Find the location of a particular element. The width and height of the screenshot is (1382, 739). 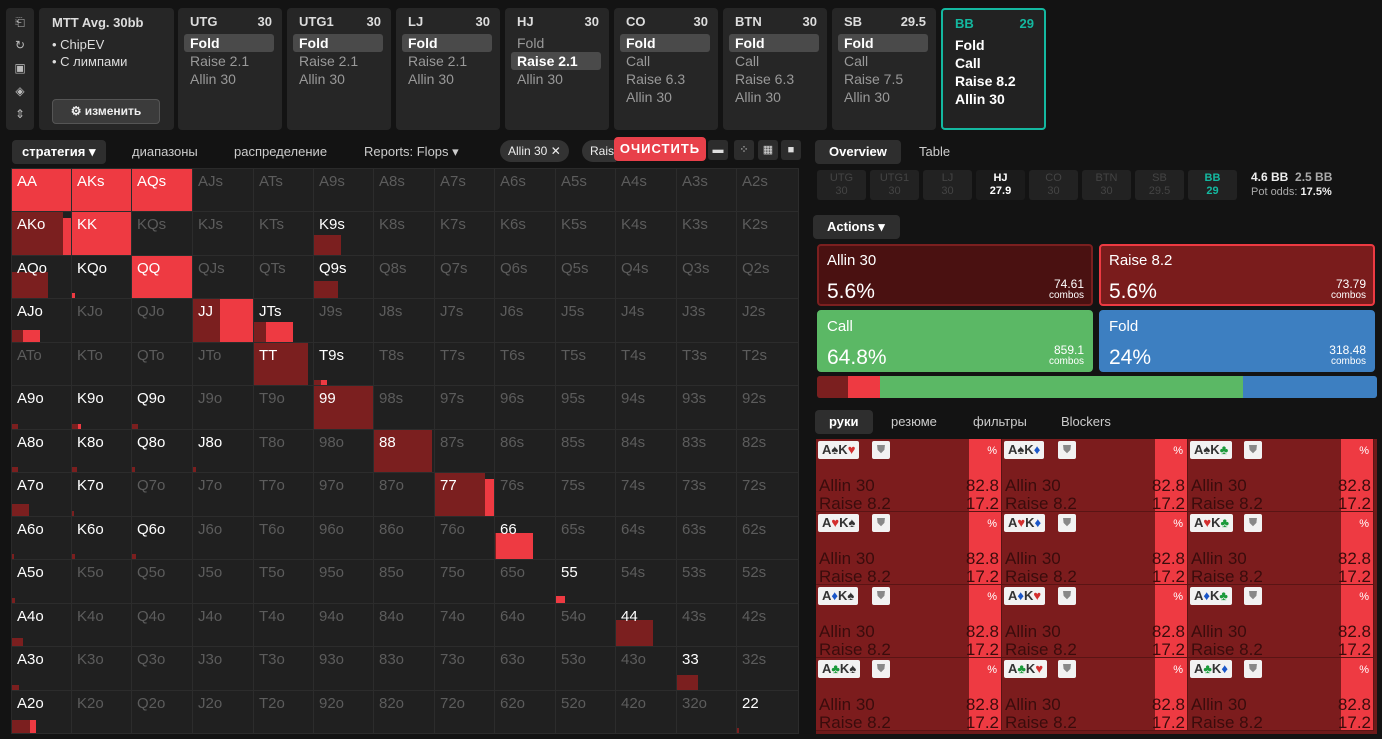

grid-cell-Q4s: Q4s is located at coordinates (646, 277).